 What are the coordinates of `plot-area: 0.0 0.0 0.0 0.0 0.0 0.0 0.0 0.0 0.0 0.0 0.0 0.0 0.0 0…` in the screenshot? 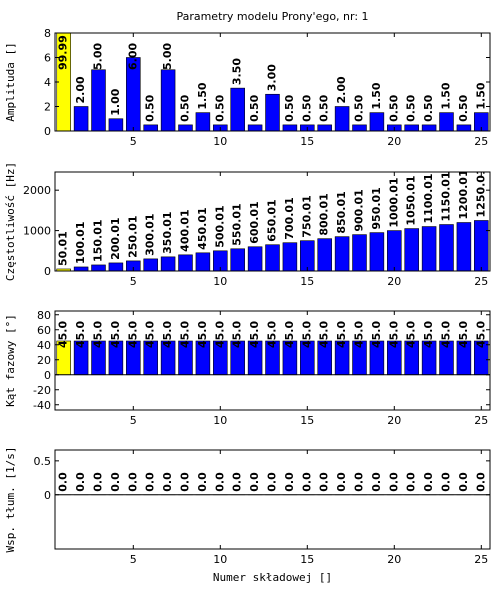 It's located at (272, 484).